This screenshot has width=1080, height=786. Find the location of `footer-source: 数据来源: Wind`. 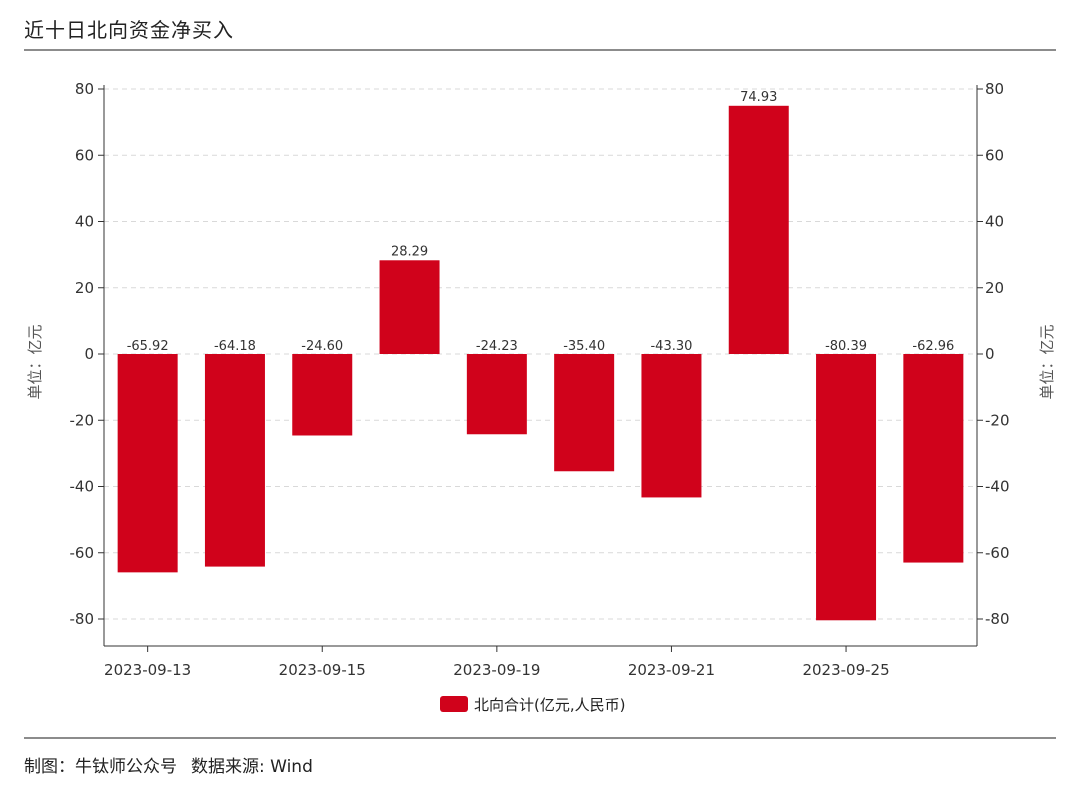

footer-source: 数据来源: Wind is located at coordinates (252, 767).